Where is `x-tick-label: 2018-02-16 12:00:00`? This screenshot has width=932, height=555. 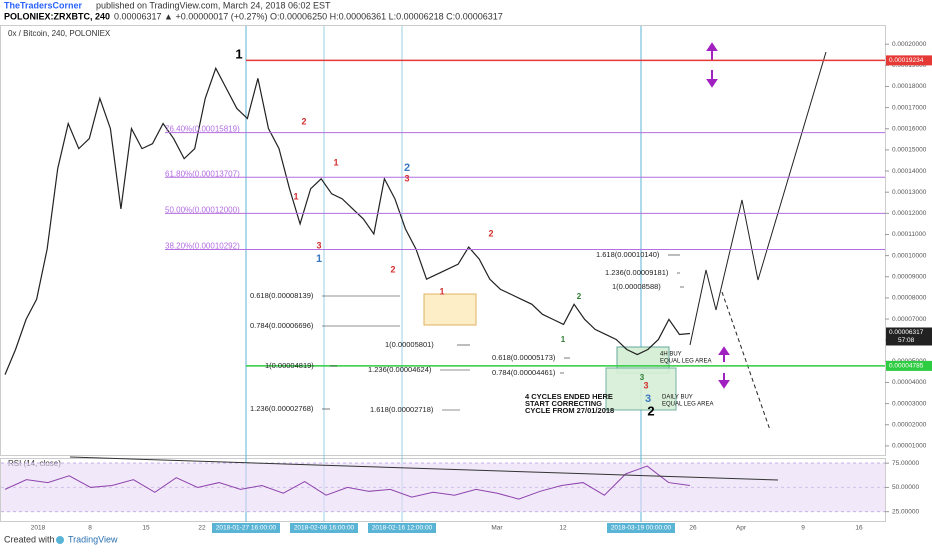 x-tick-label: 2018-02-16 12:00:00 is located at coordinates (402, 528).